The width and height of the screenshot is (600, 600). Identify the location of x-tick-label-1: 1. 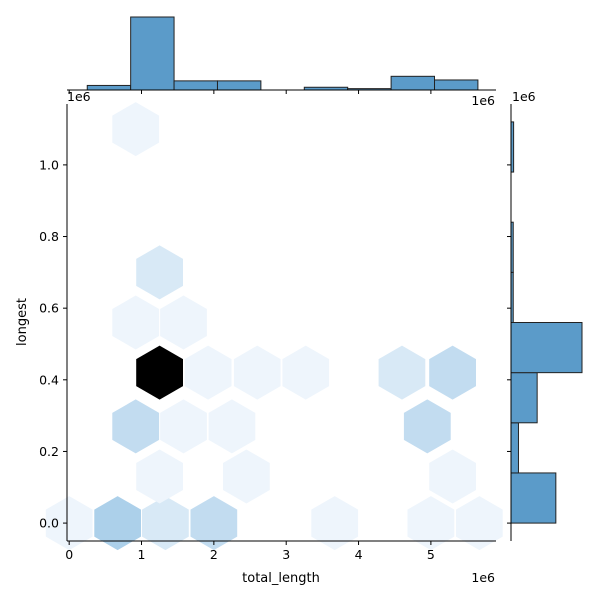
(142, 554).